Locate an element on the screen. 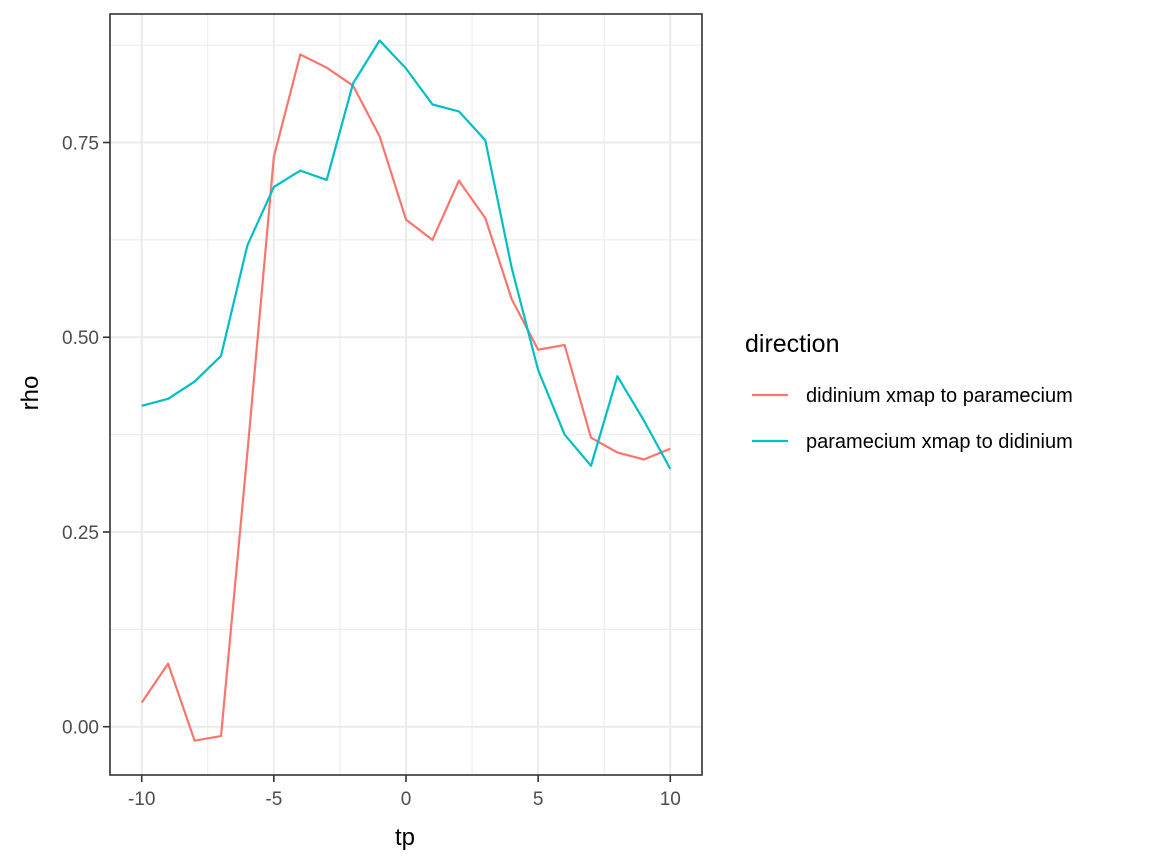 The width and height of the screenshot is (1152, 865). legend-entry: didinium xmap to paramecium is located at coordinates (912, 396).